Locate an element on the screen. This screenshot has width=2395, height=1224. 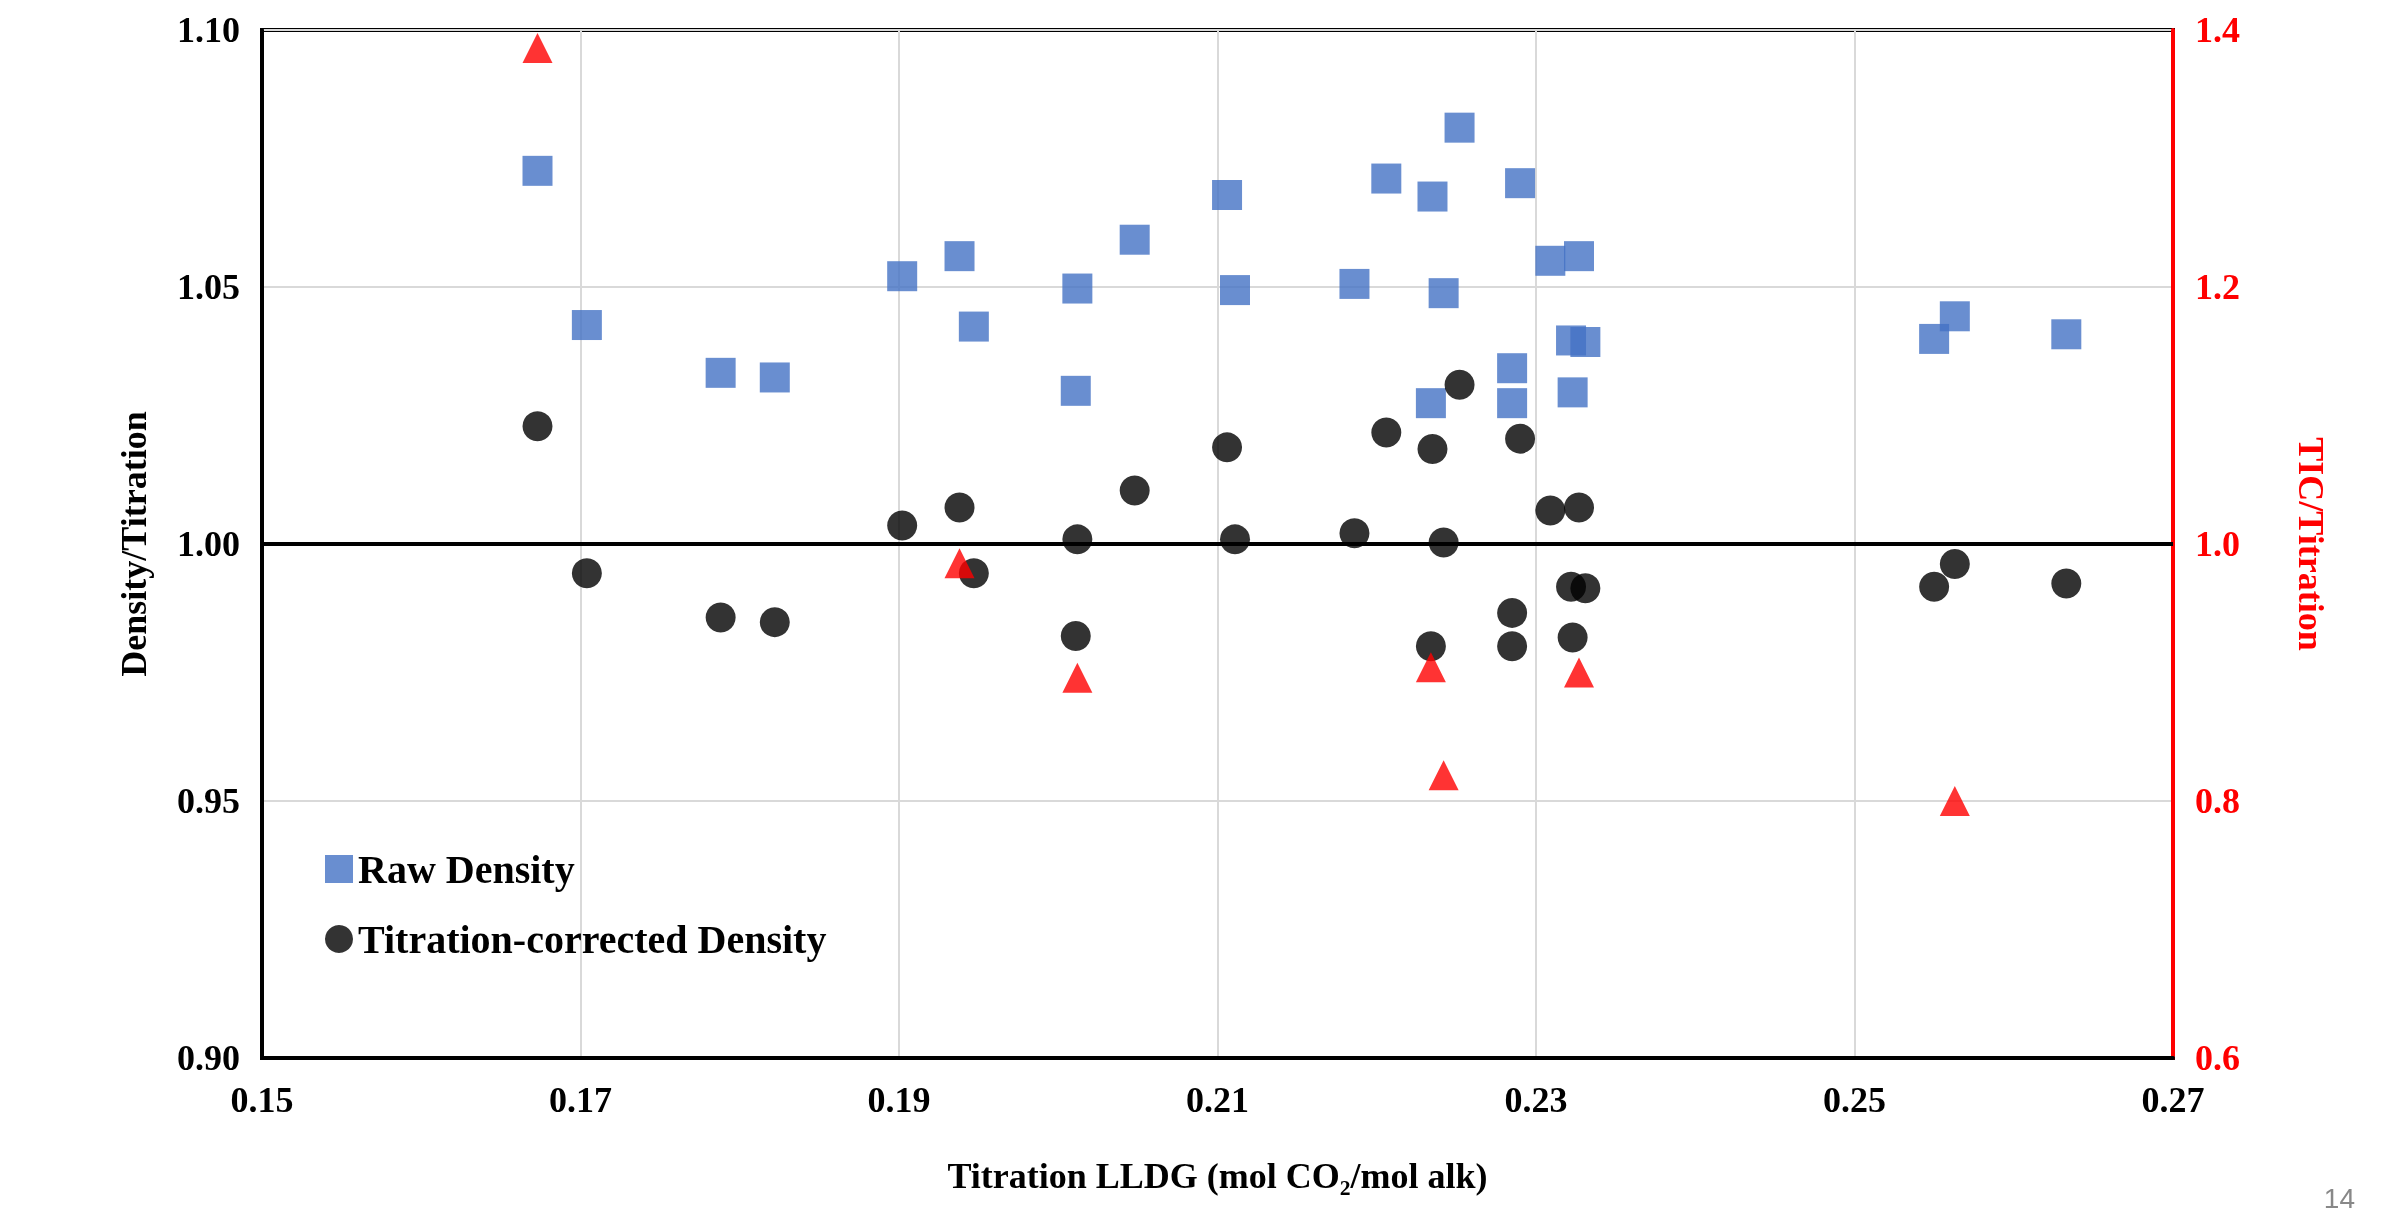
y2-tick-label: 0.6 is located at coordinates (2217, 1058).